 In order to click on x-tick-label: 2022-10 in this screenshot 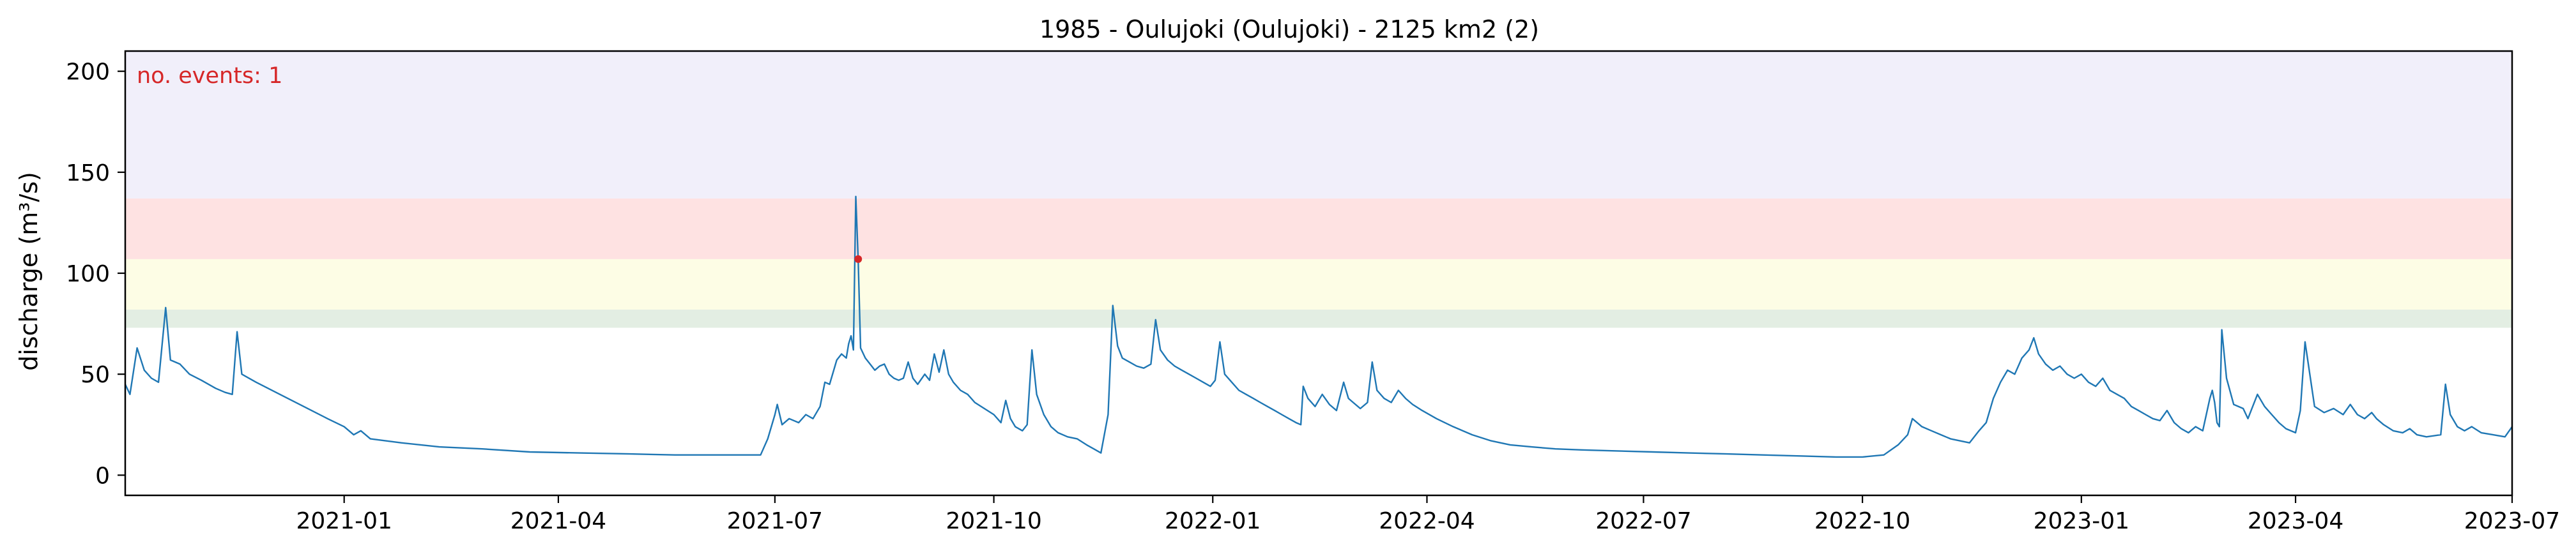, I will do `click(1862, 521)`.